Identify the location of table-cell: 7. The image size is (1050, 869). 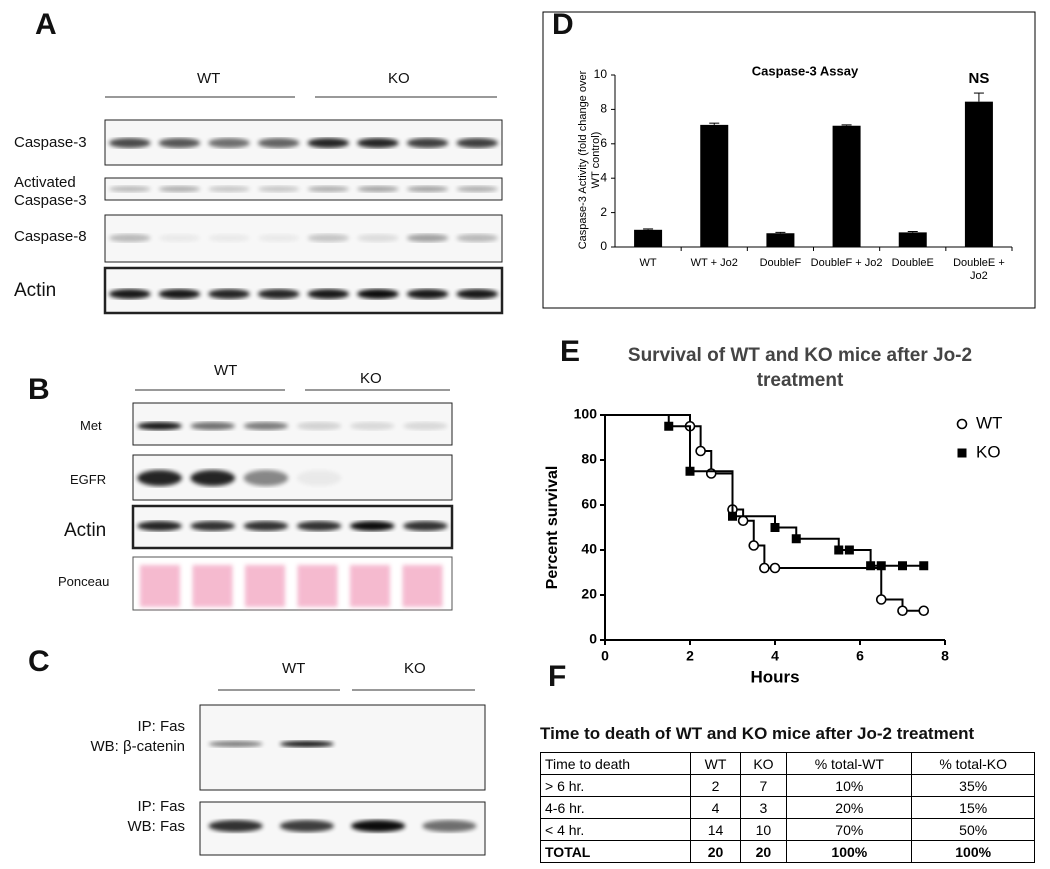
(763, 785).